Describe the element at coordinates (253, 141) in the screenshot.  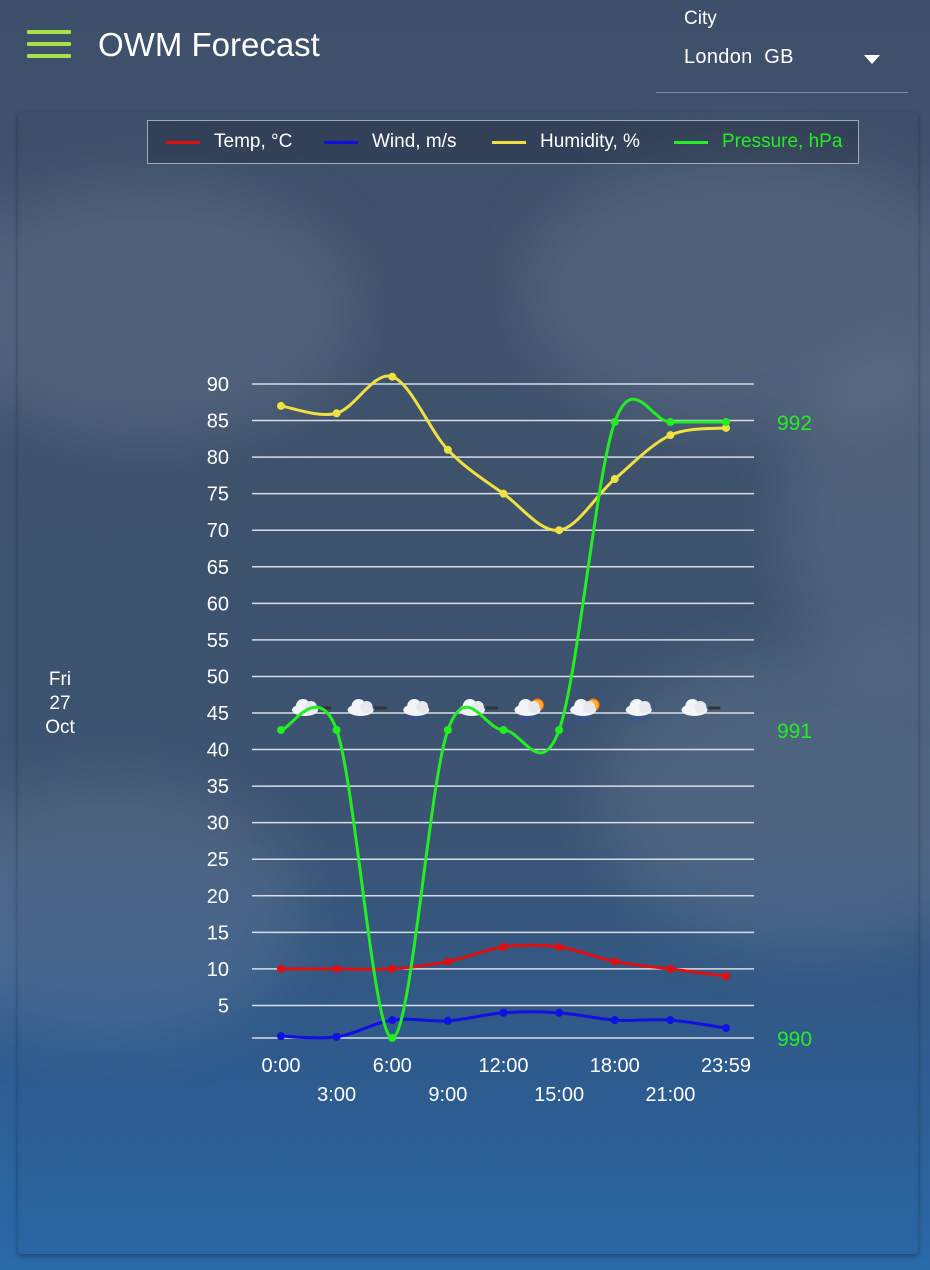
I see `legend-label-temp: Temp, °C` at that location.